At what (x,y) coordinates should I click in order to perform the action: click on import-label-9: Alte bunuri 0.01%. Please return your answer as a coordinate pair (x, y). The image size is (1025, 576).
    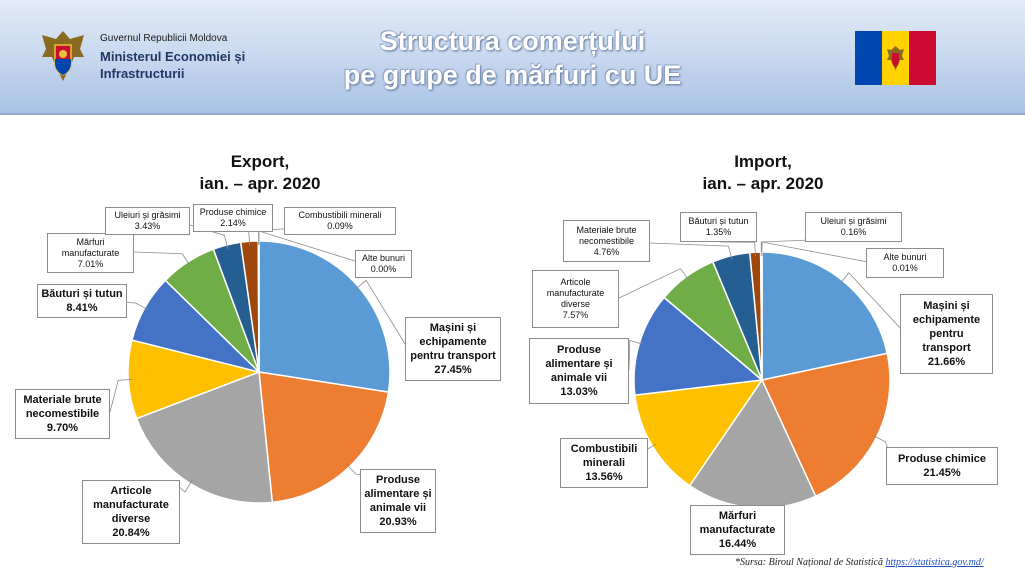
    Looking at the image, I should click on (905, 263).